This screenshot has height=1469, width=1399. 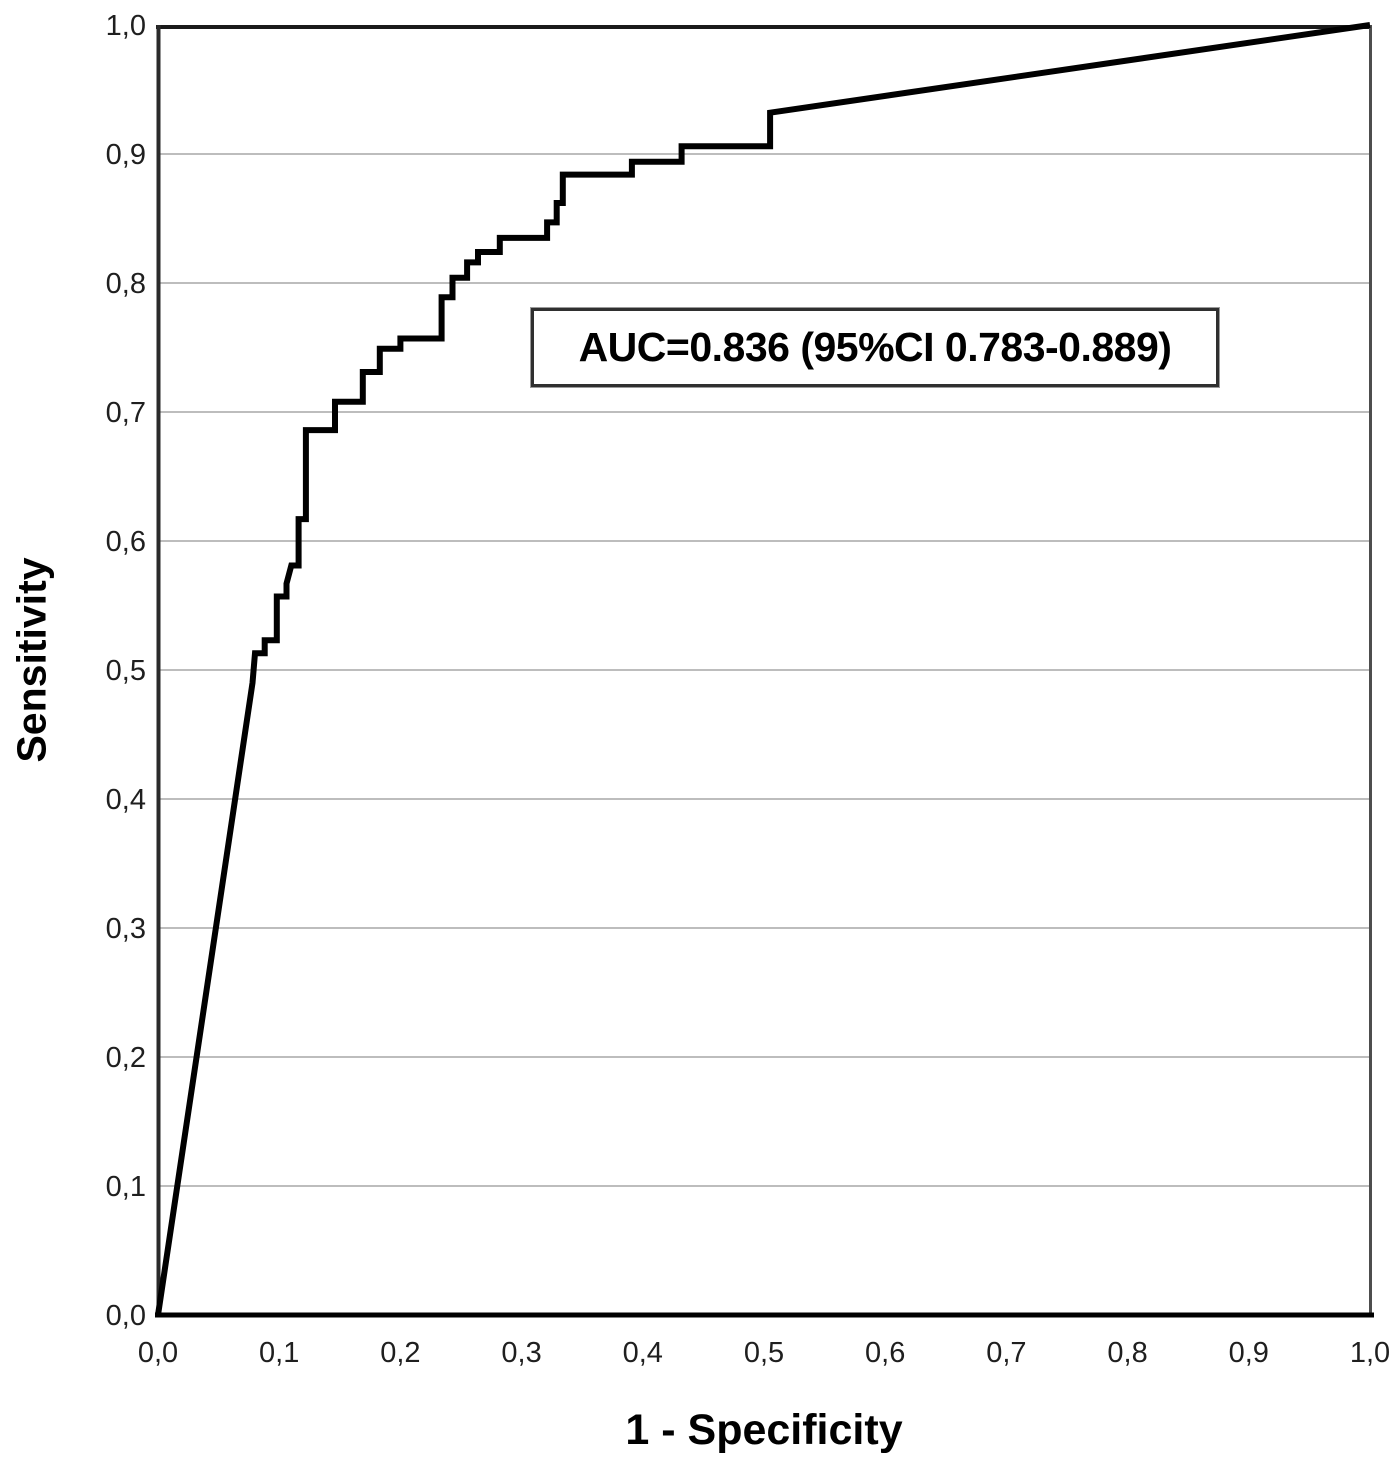 What do you see at coordinates (158, 1353) in the screenshot?
I see `x-tick-label: 0,0` at bounding box center [158, 1353].